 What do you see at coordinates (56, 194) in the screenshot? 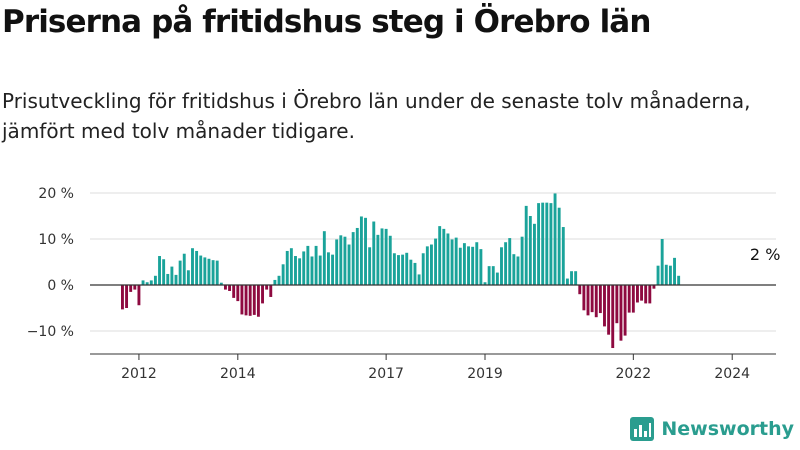
I see `y-tick-label: 20 %` at bounding box center [56, 194].